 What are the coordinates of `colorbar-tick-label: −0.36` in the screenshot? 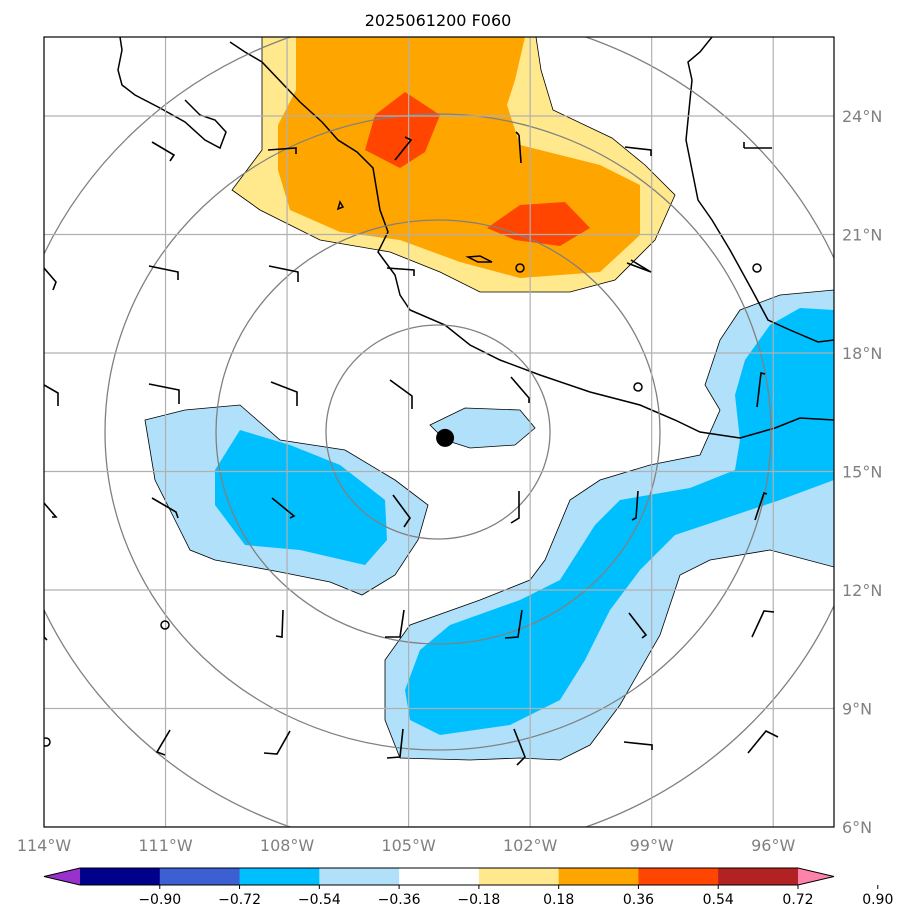 It's located at (399, 900).